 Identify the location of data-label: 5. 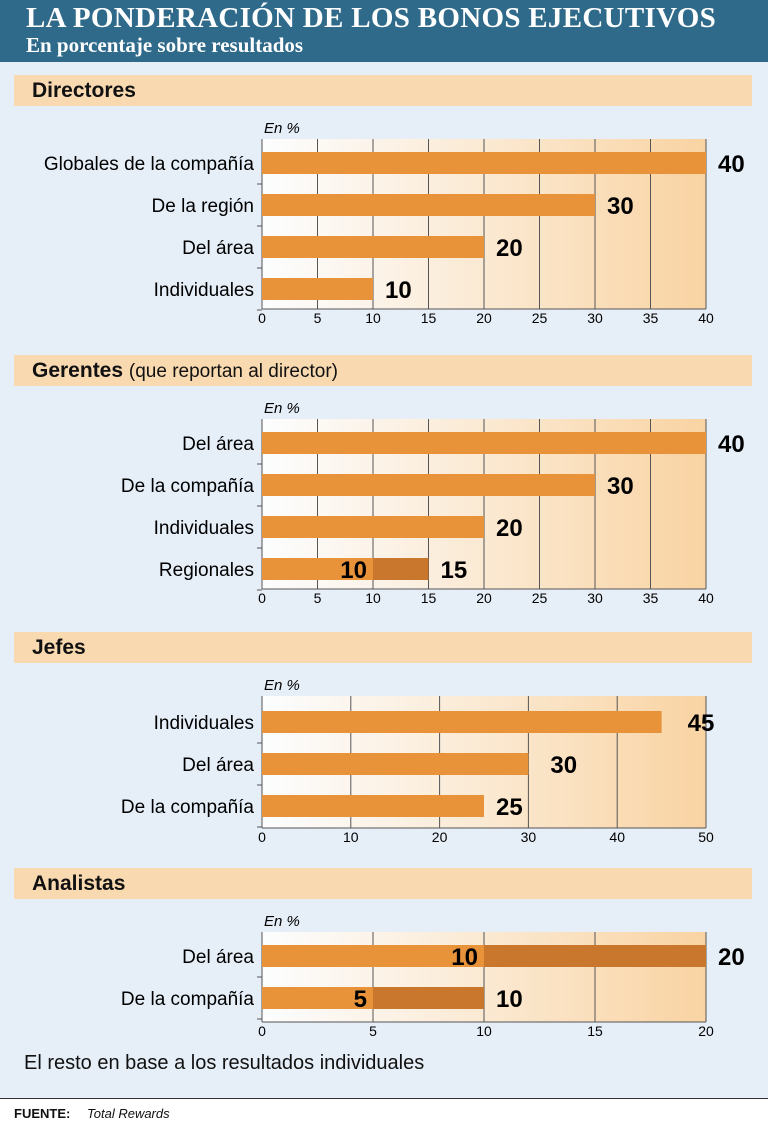
(360, 999).